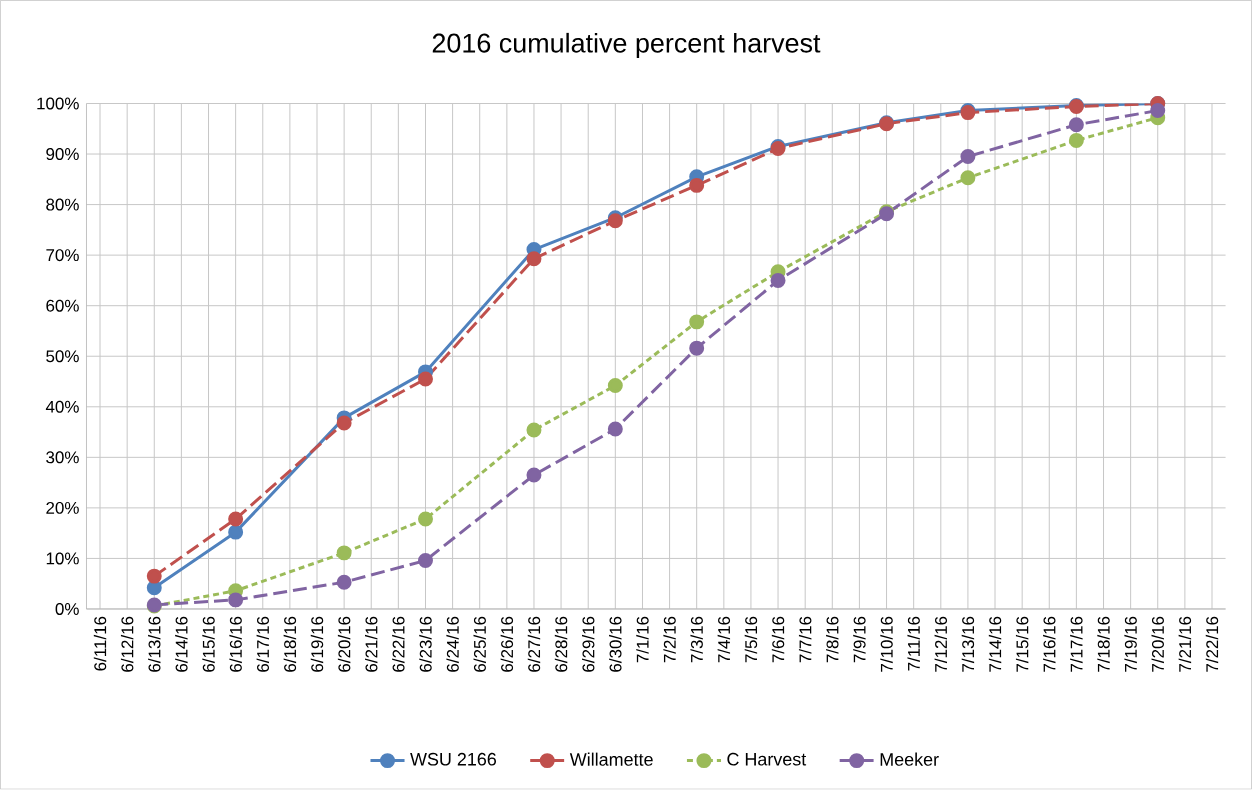 The image size is (1252, 790). Describe the element at coordinates (62, 356) in the screenshot. I see `y-tick-label: 50%` at that location.